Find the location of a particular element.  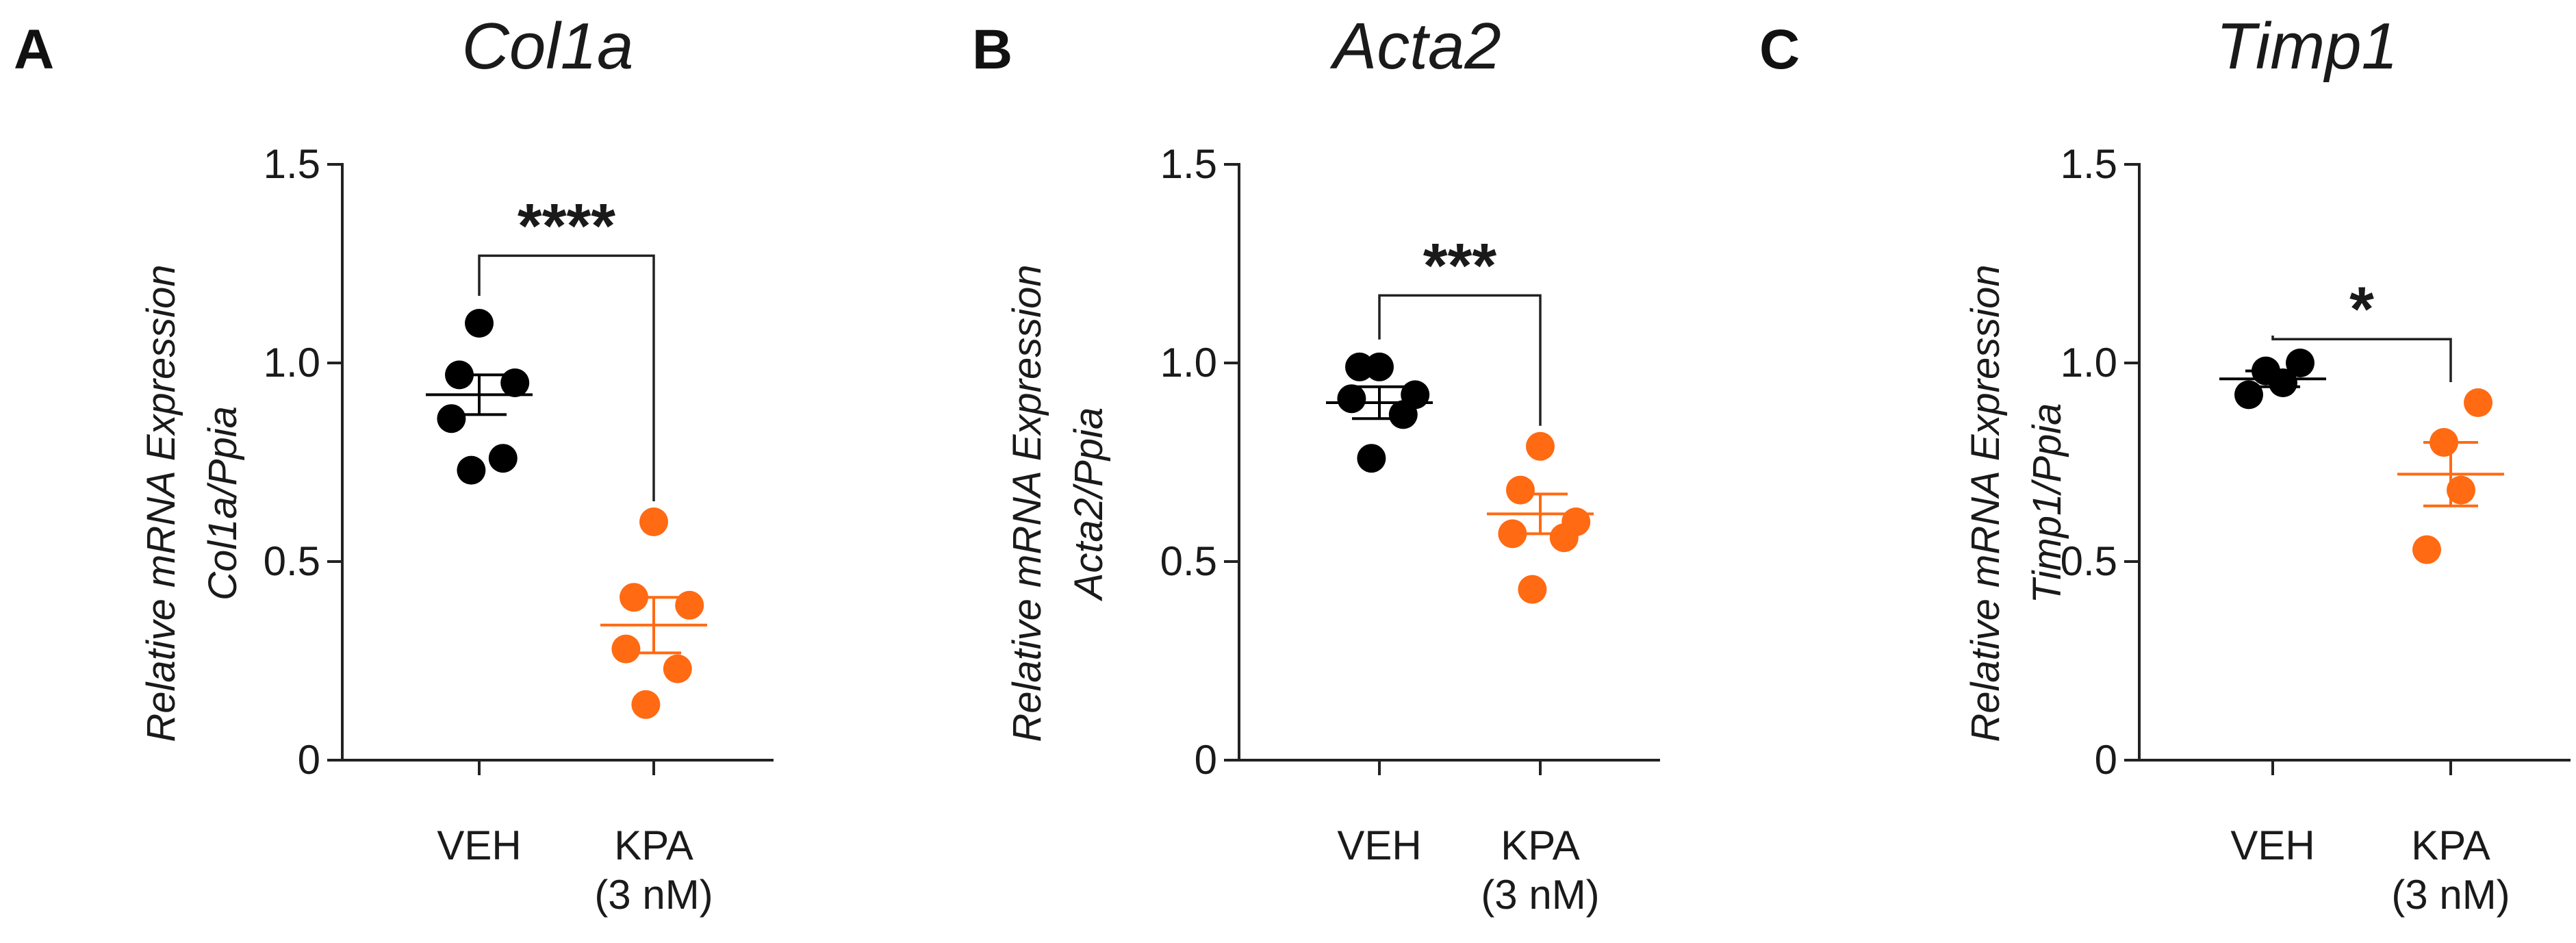

significance-label: **** is located at coordinates (566, 226).